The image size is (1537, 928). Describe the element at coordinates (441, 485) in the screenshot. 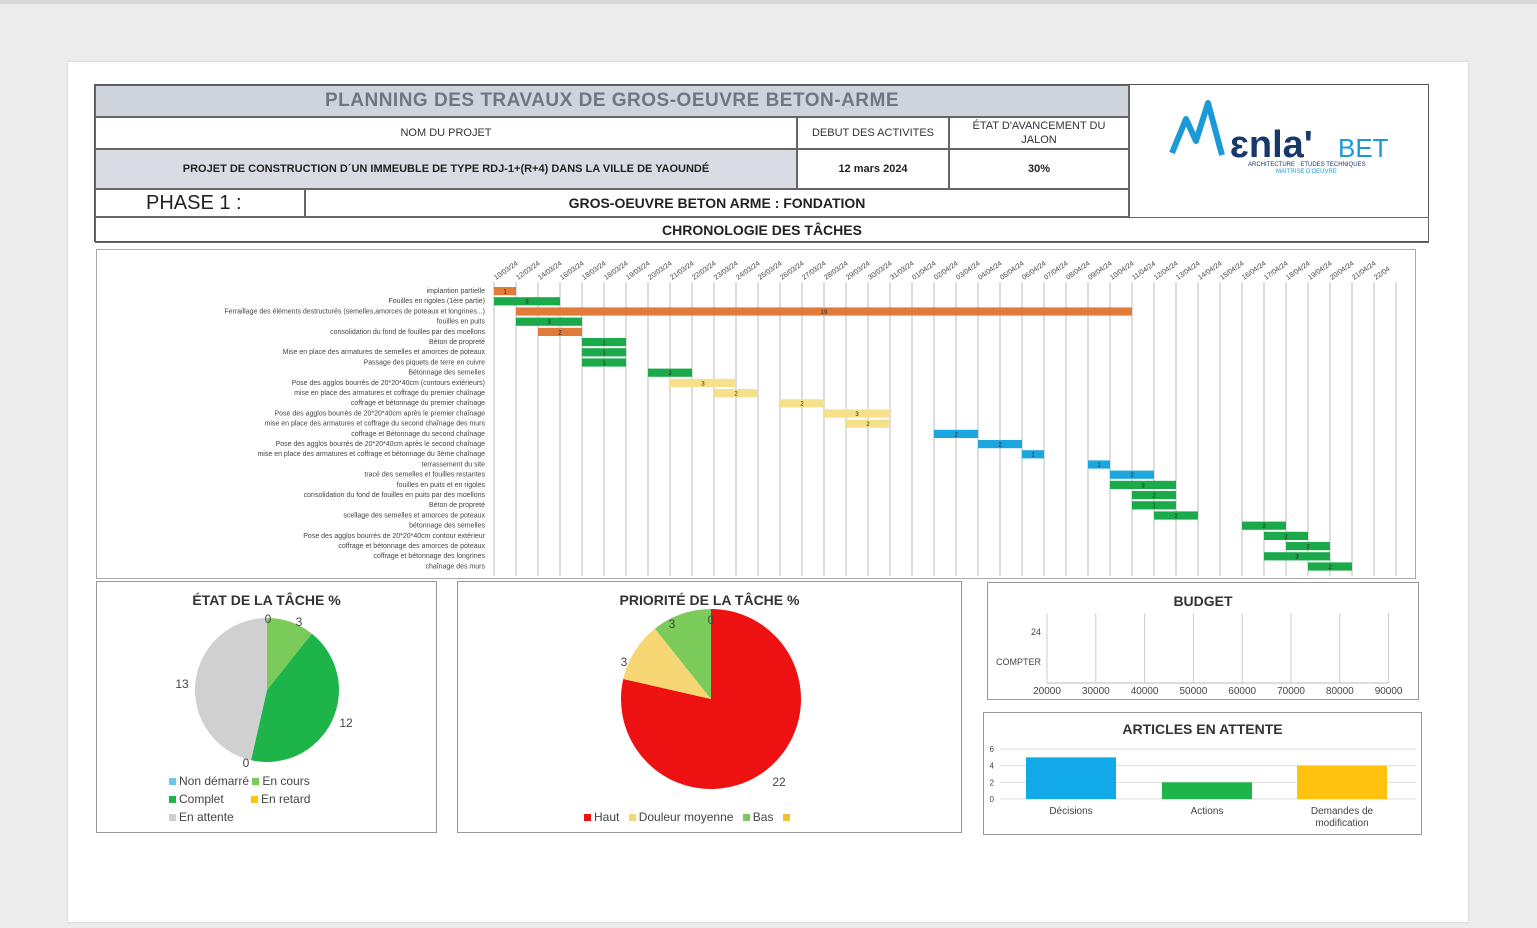

I see `gantt-task-label: fouilles en puits et en rigoles` at that location.